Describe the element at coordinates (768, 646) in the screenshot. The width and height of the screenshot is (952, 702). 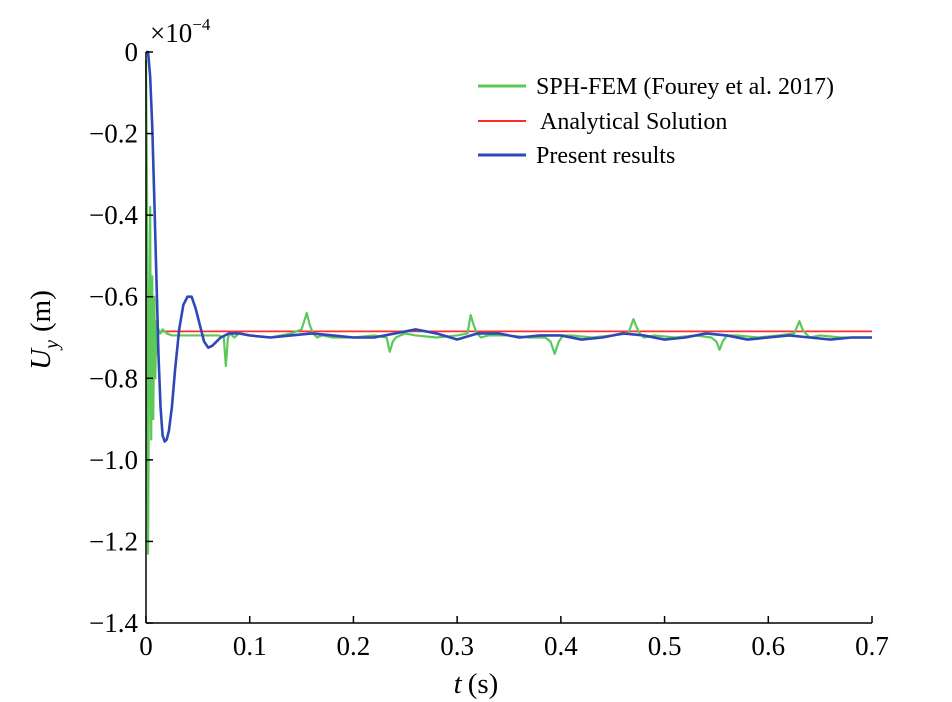
I see `x-tick-label: 0.6` at that location.